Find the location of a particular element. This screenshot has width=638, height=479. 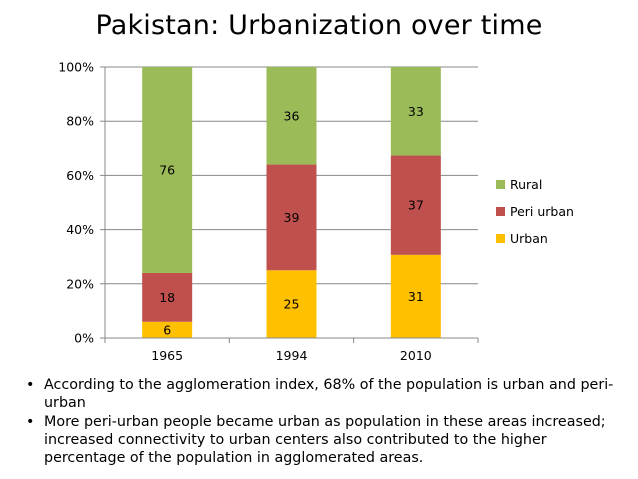

legend-label: Peri urban is located at coordinates (542, 211).